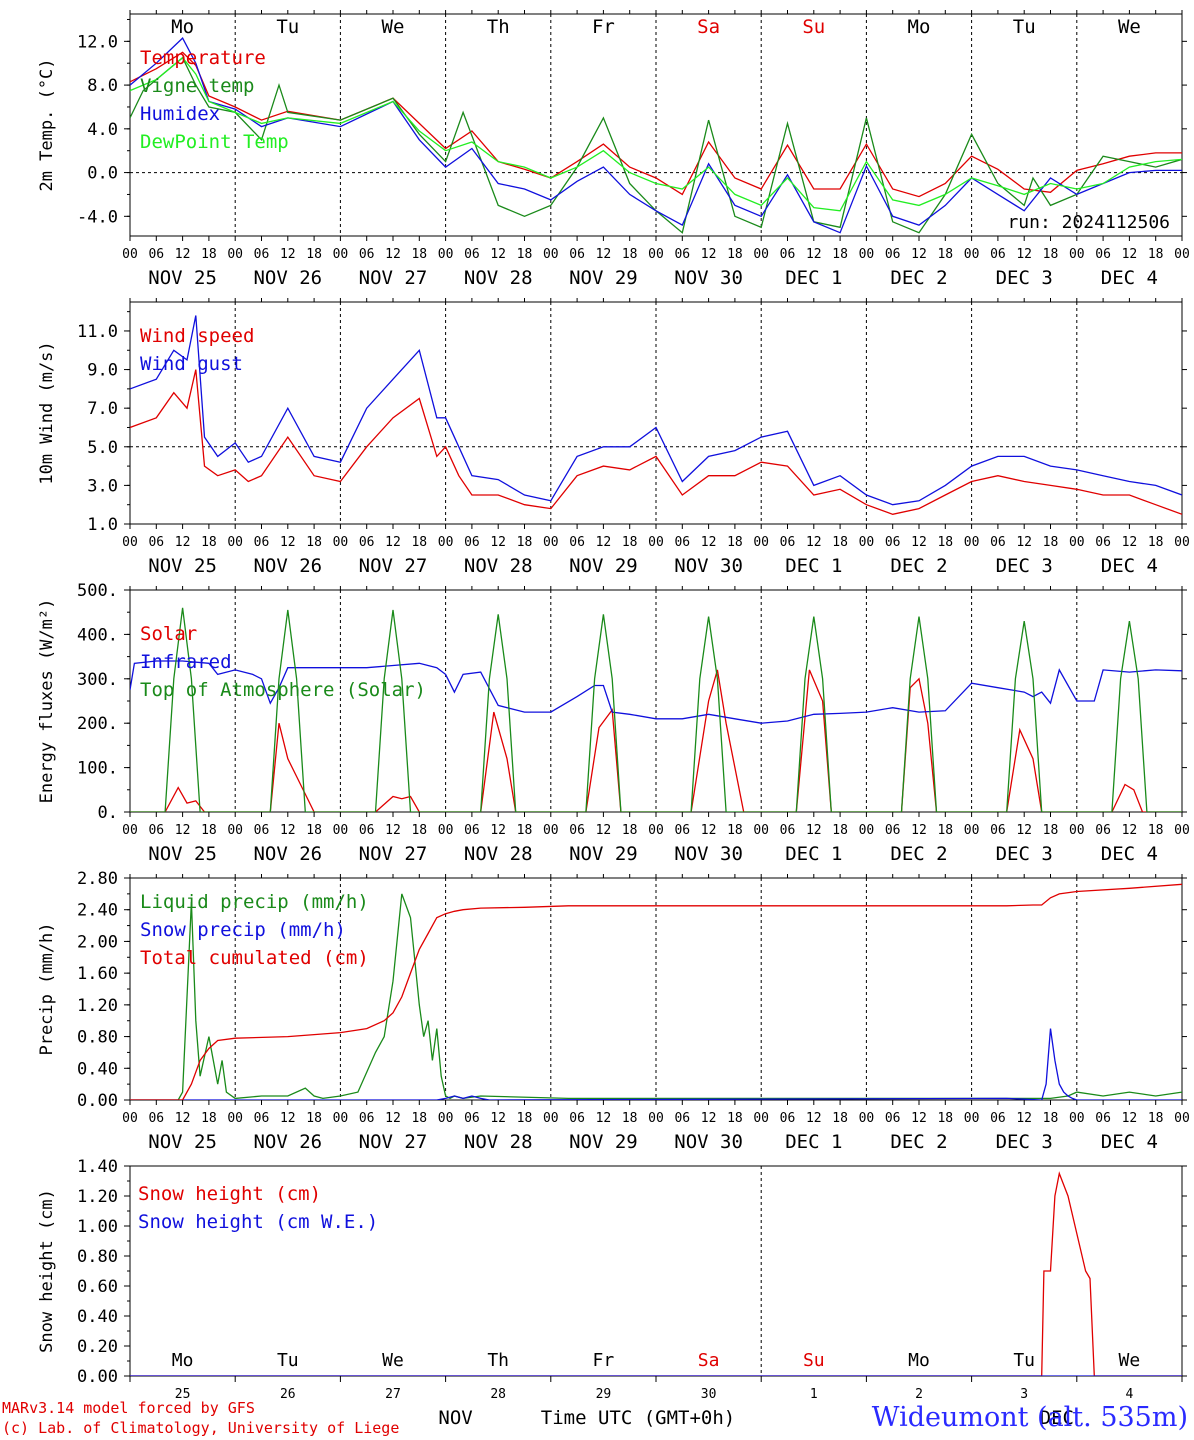 The width and height of the screenshot is (1194, 1440). What do you see at coordinates (814, 1360) in the screenshot?
I see `weekday-label: Su` at bounding box center [814, 1360].